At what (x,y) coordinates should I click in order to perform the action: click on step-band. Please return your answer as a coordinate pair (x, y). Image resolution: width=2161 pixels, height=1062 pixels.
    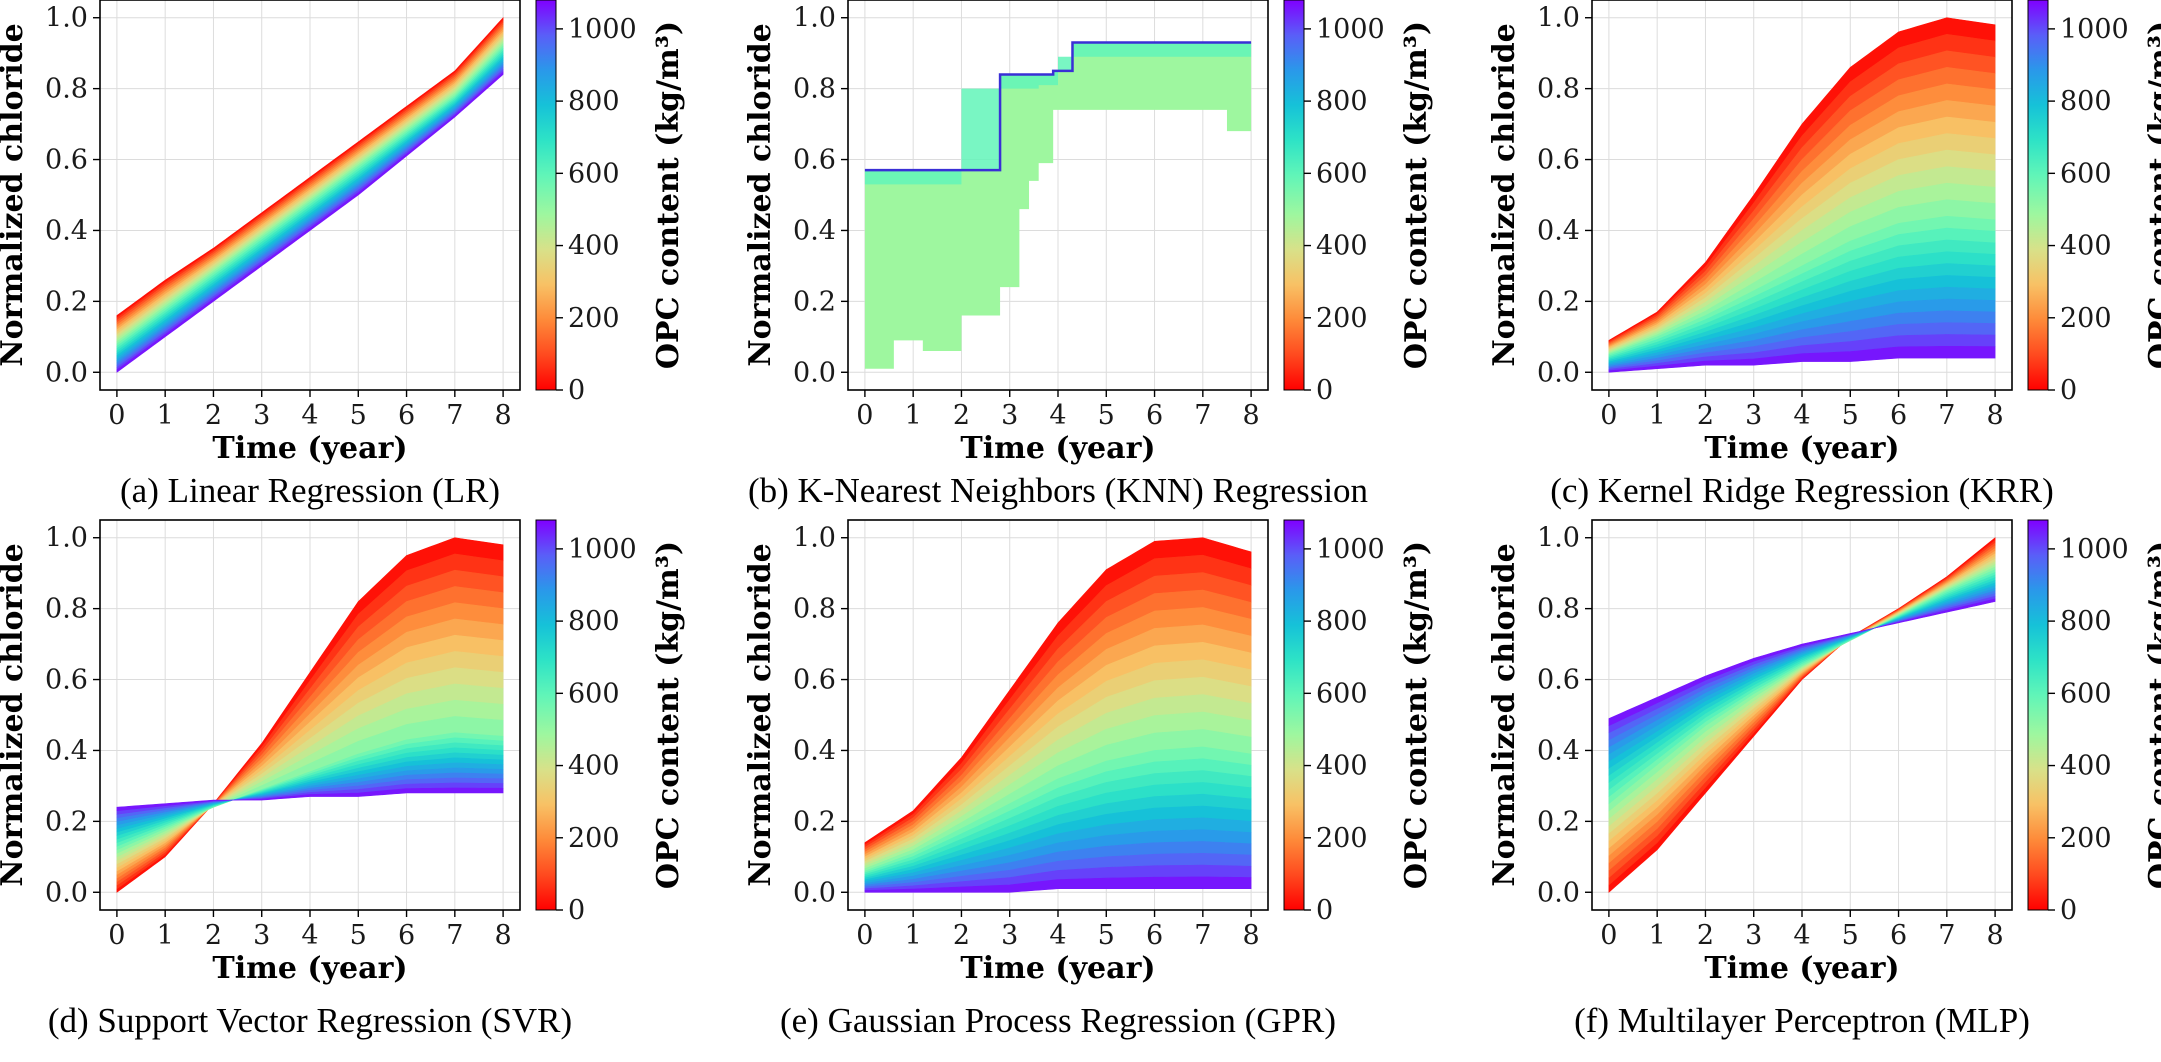
    Looking at the image, I should click on (1058, 205).